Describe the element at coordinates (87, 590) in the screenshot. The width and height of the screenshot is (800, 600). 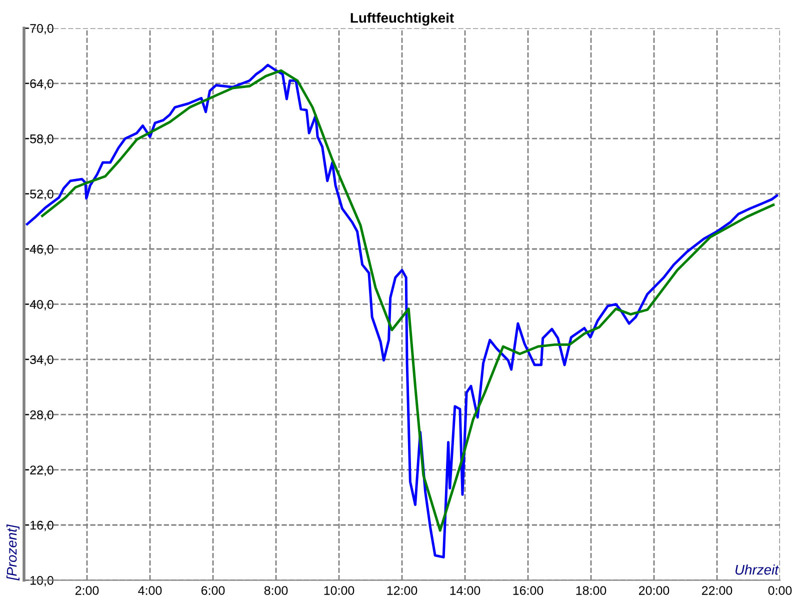
I see `x-tick-label: 2:00` at that location.